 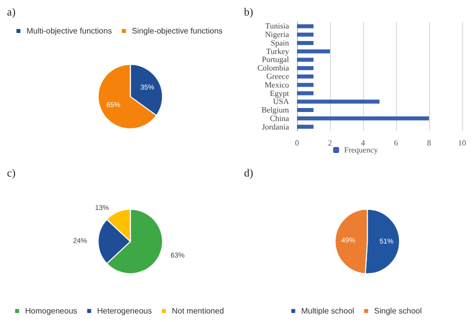 What do you see at coordinates (363, 143) in the screenshot?
I see `x-tick-label: 4` at bounding box center [363, 143].